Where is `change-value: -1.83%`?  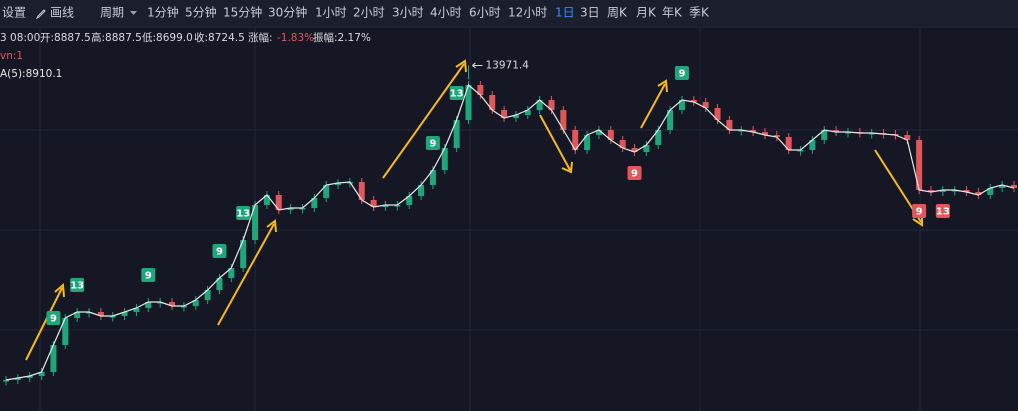
change-value: -1.83% is located at coordinates (295, 38).